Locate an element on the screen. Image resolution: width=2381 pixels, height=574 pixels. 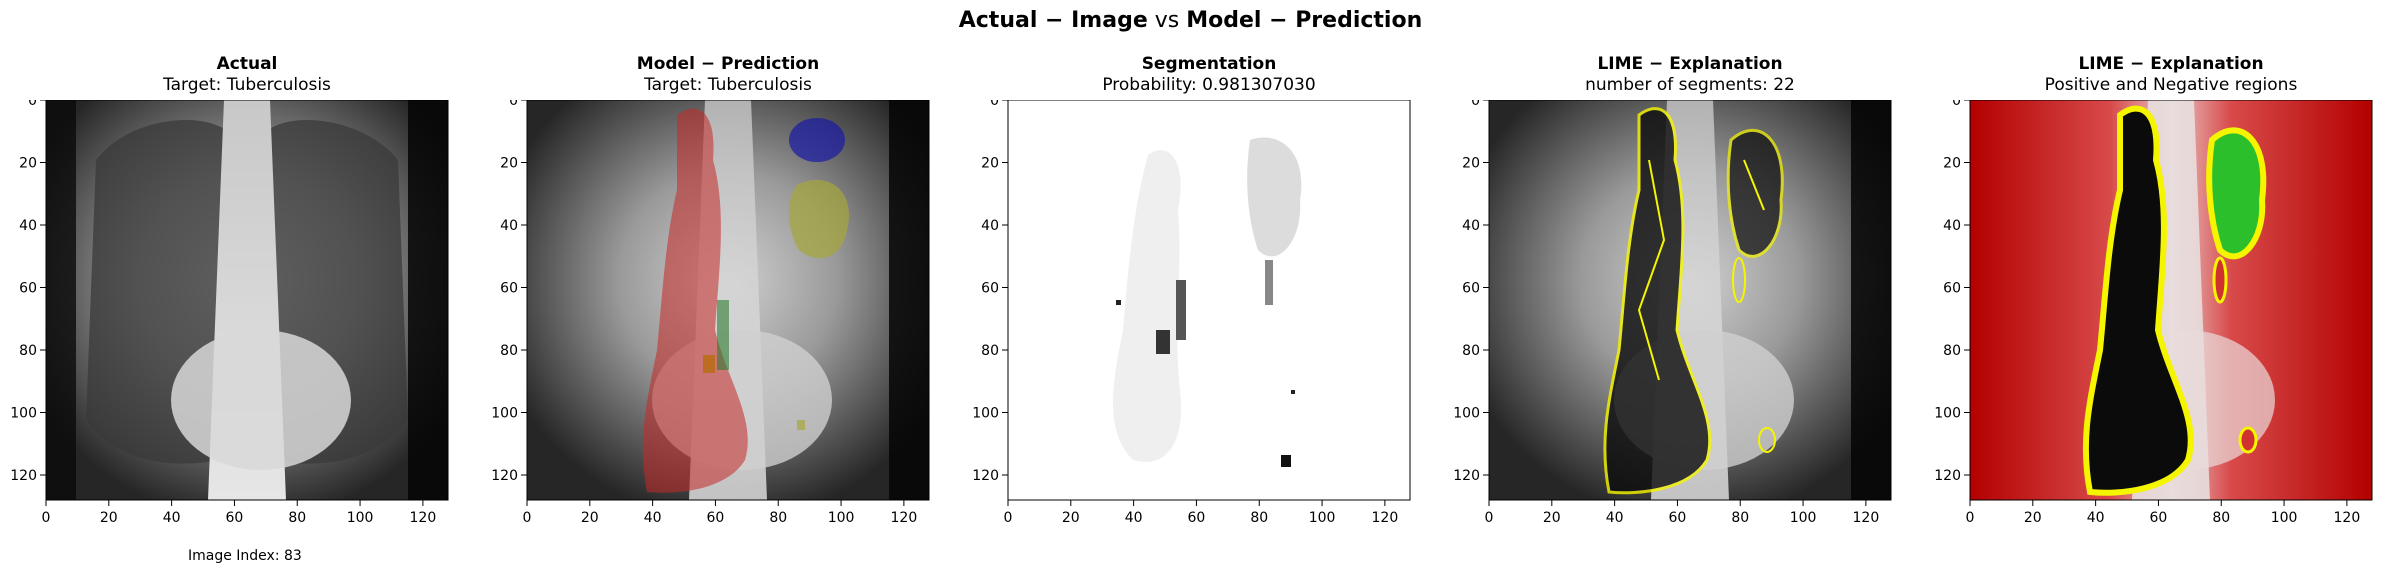
panel-5-subtitle: Positive and Negative regions is located at coordinates (2171, 85).